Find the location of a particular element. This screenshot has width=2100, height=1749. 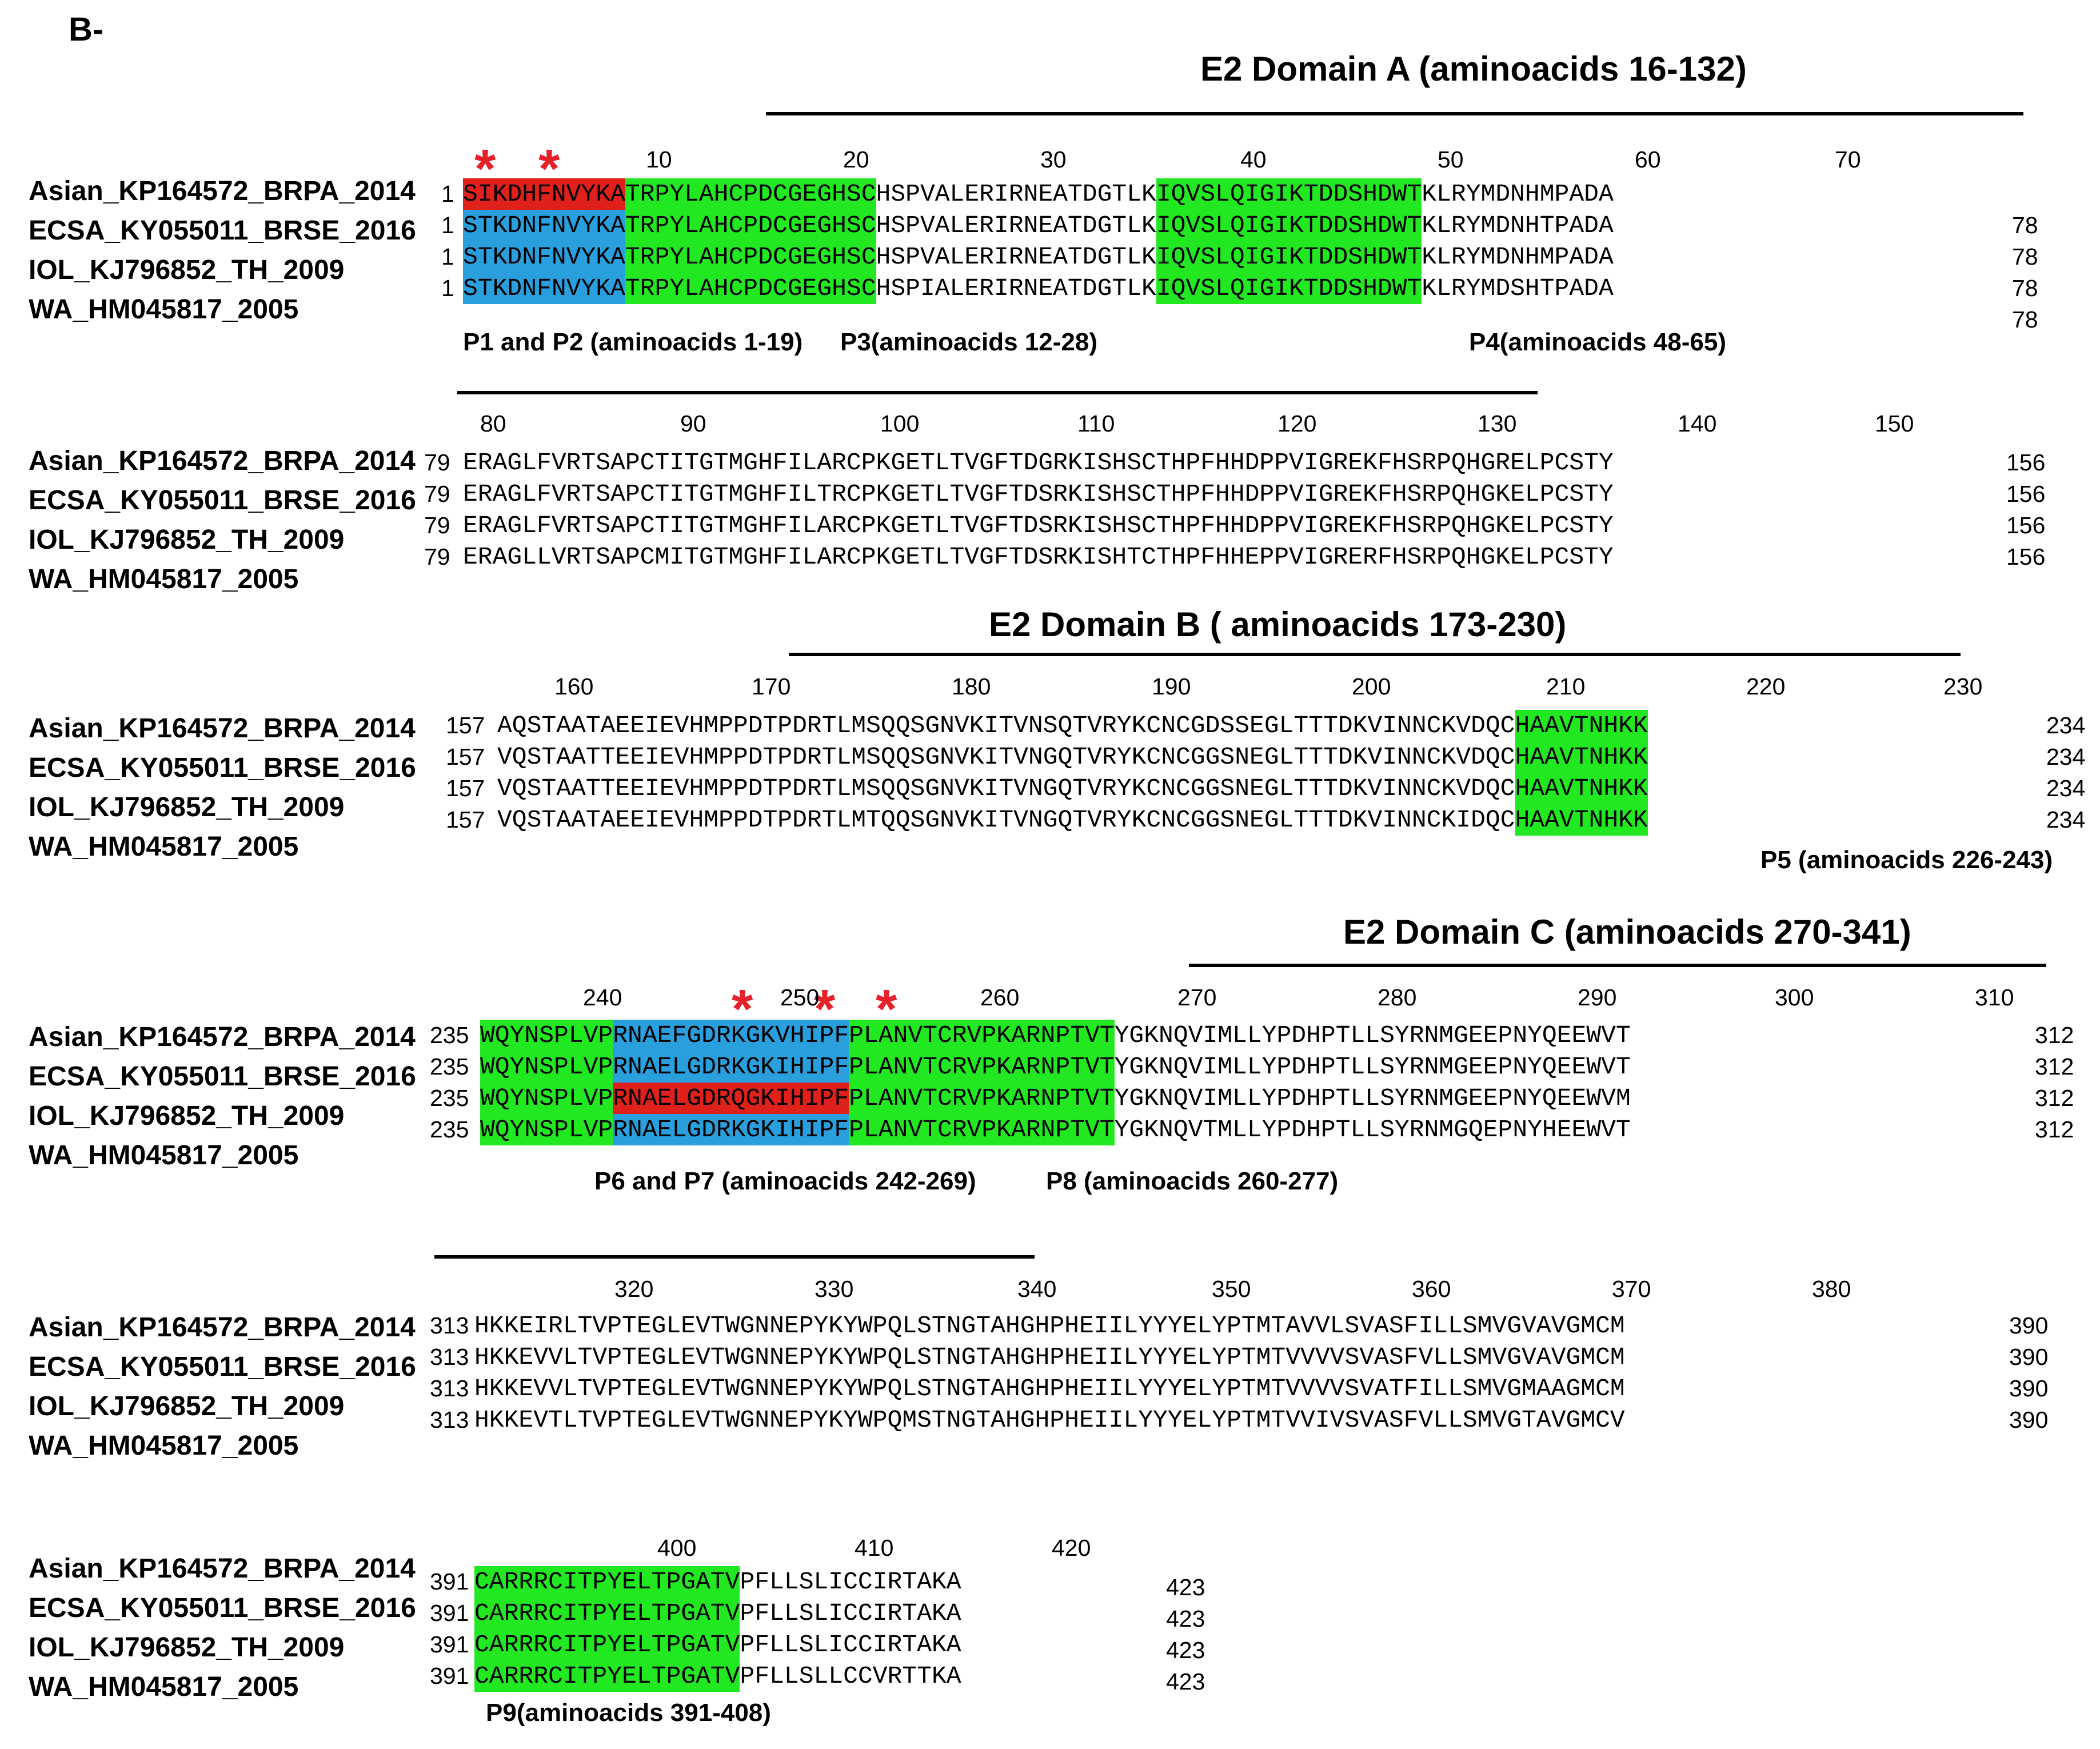

tick-label: 100 is located at coordinates (900, 423).